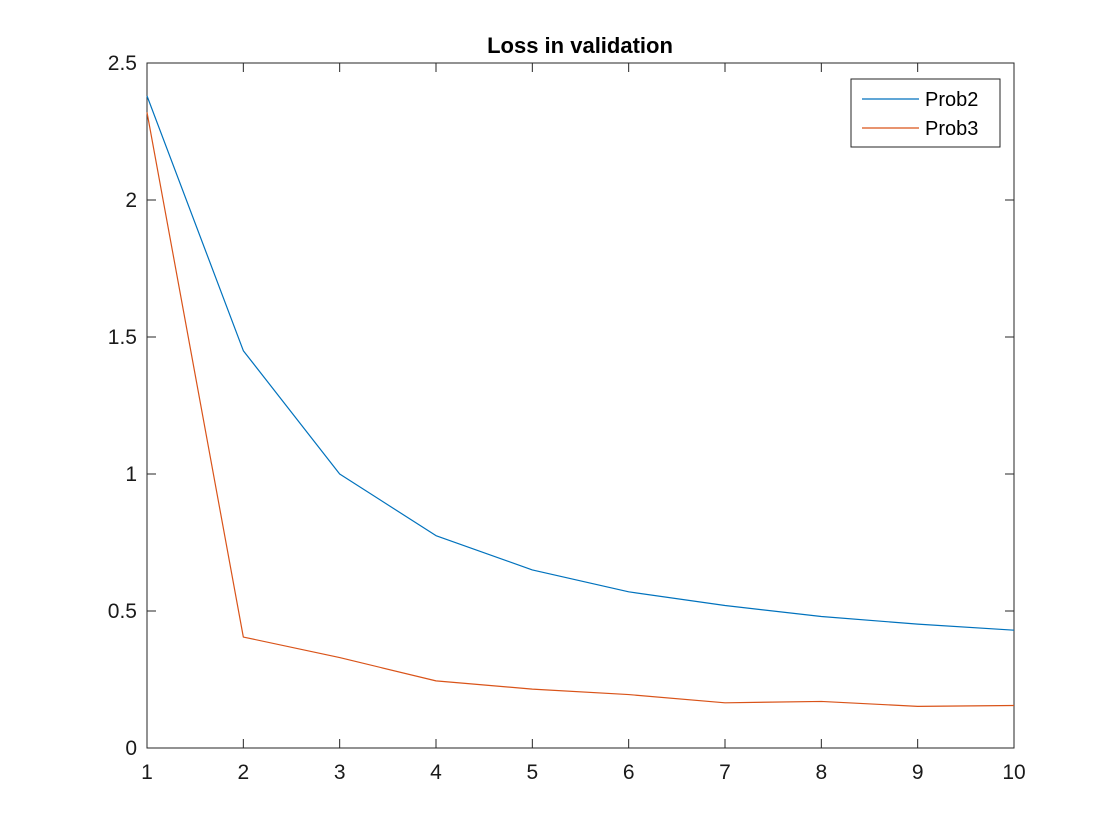 This screenshot has height=840, width=1120. What do you see at coordinates (925, 113) in the screenshot?
I see `legend-box` at bounding box center [925, 113].